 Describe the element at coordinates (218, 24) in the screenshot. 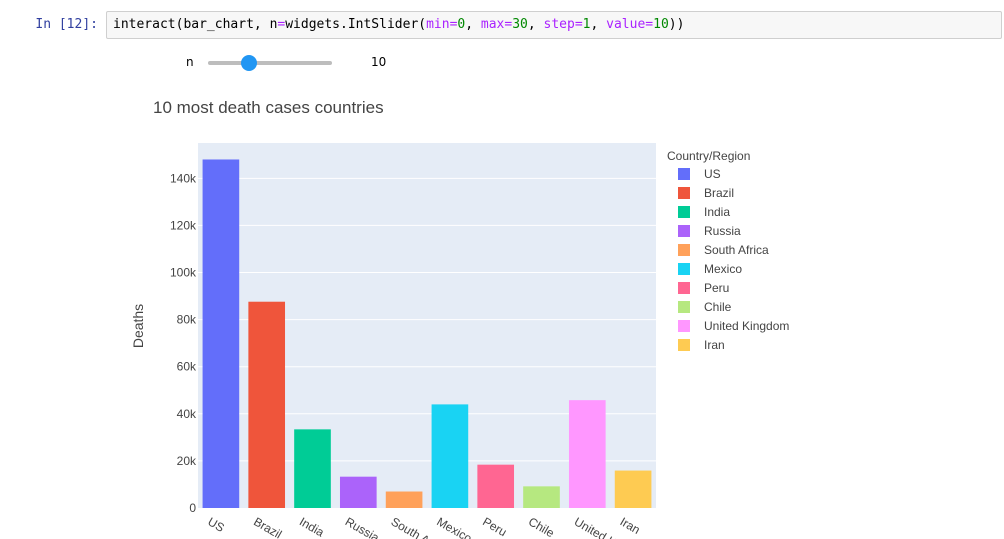

I see `code-arg: bar_chart` at that location.